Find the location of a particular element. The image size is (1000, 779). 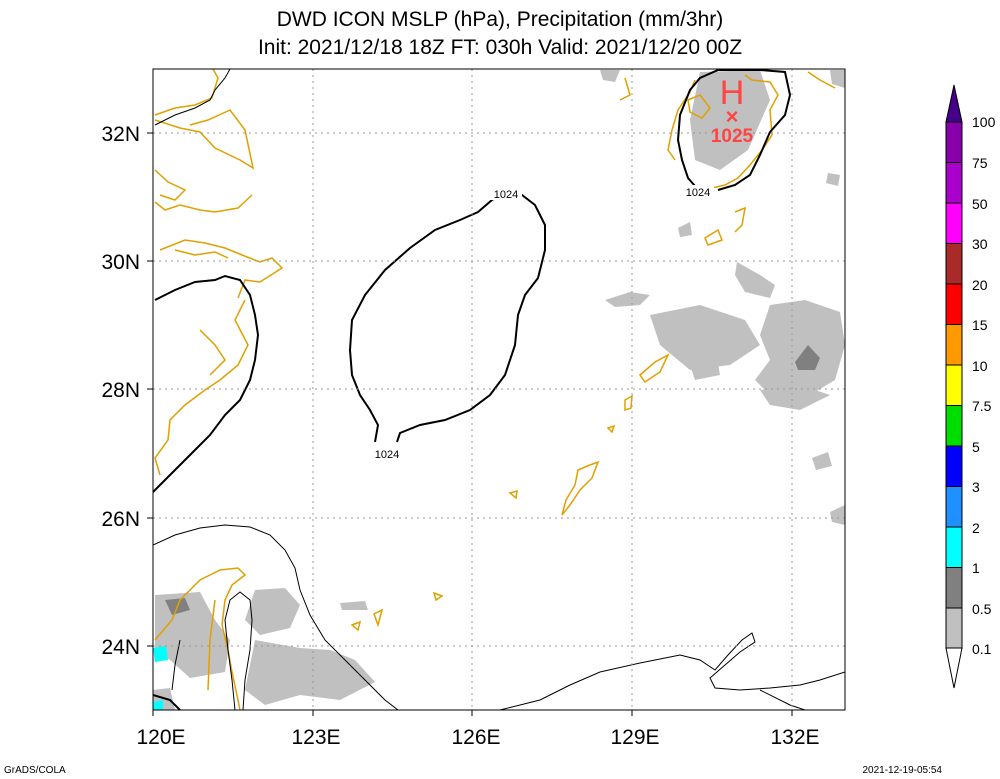

colorbar-bottom-arrow is located at coordinates (954, 668).